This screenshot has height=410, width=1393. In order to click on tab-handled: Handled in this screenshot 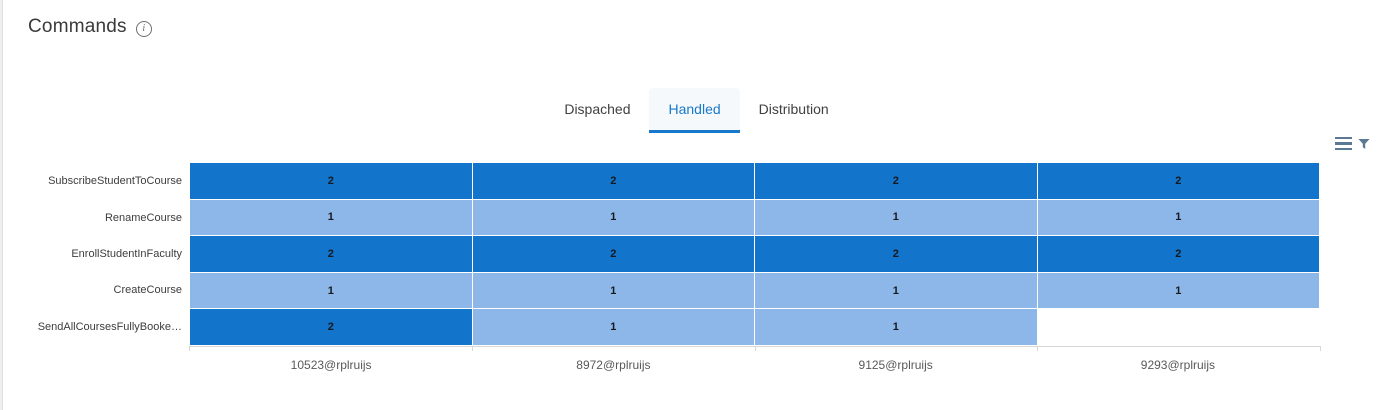, I will do `click(694, 110)`.